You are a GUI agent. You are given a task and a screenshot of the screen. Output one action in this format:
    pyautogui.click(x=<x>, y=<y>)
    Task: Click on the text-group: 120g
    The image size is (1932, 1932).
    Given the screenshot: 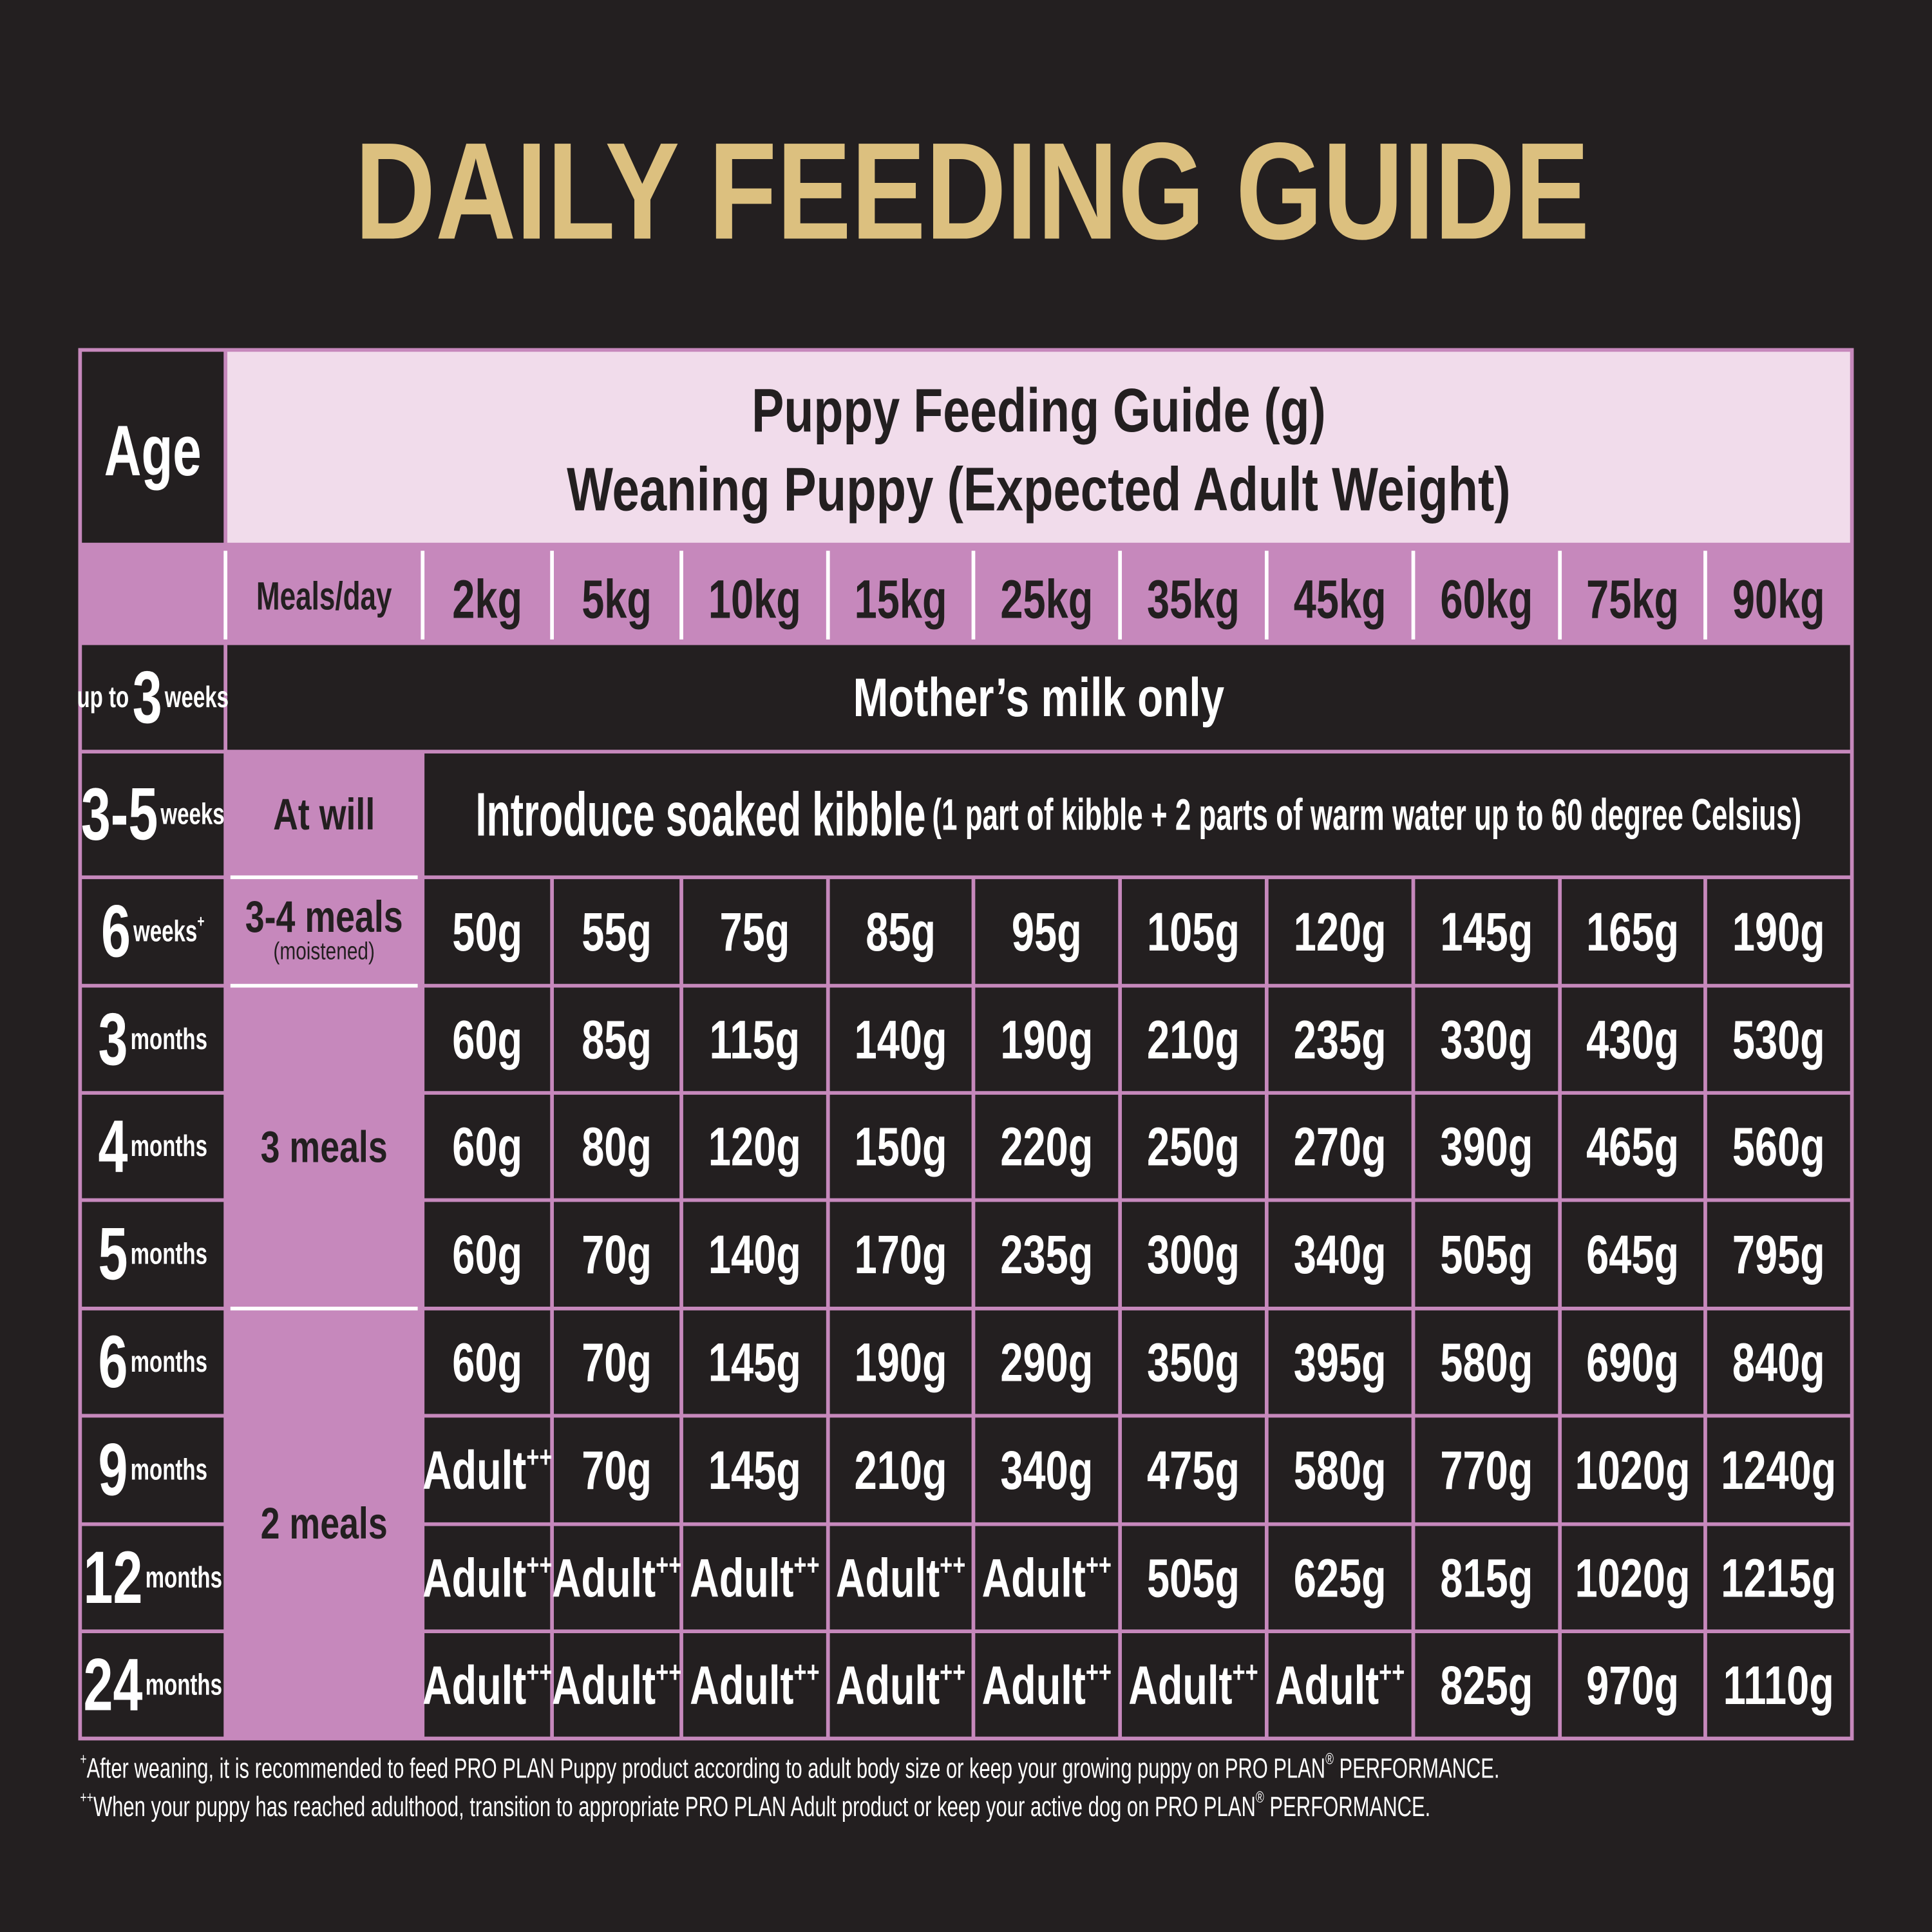 What is the action you would take?
    pyautogui.click(x=1341, y=931)
    